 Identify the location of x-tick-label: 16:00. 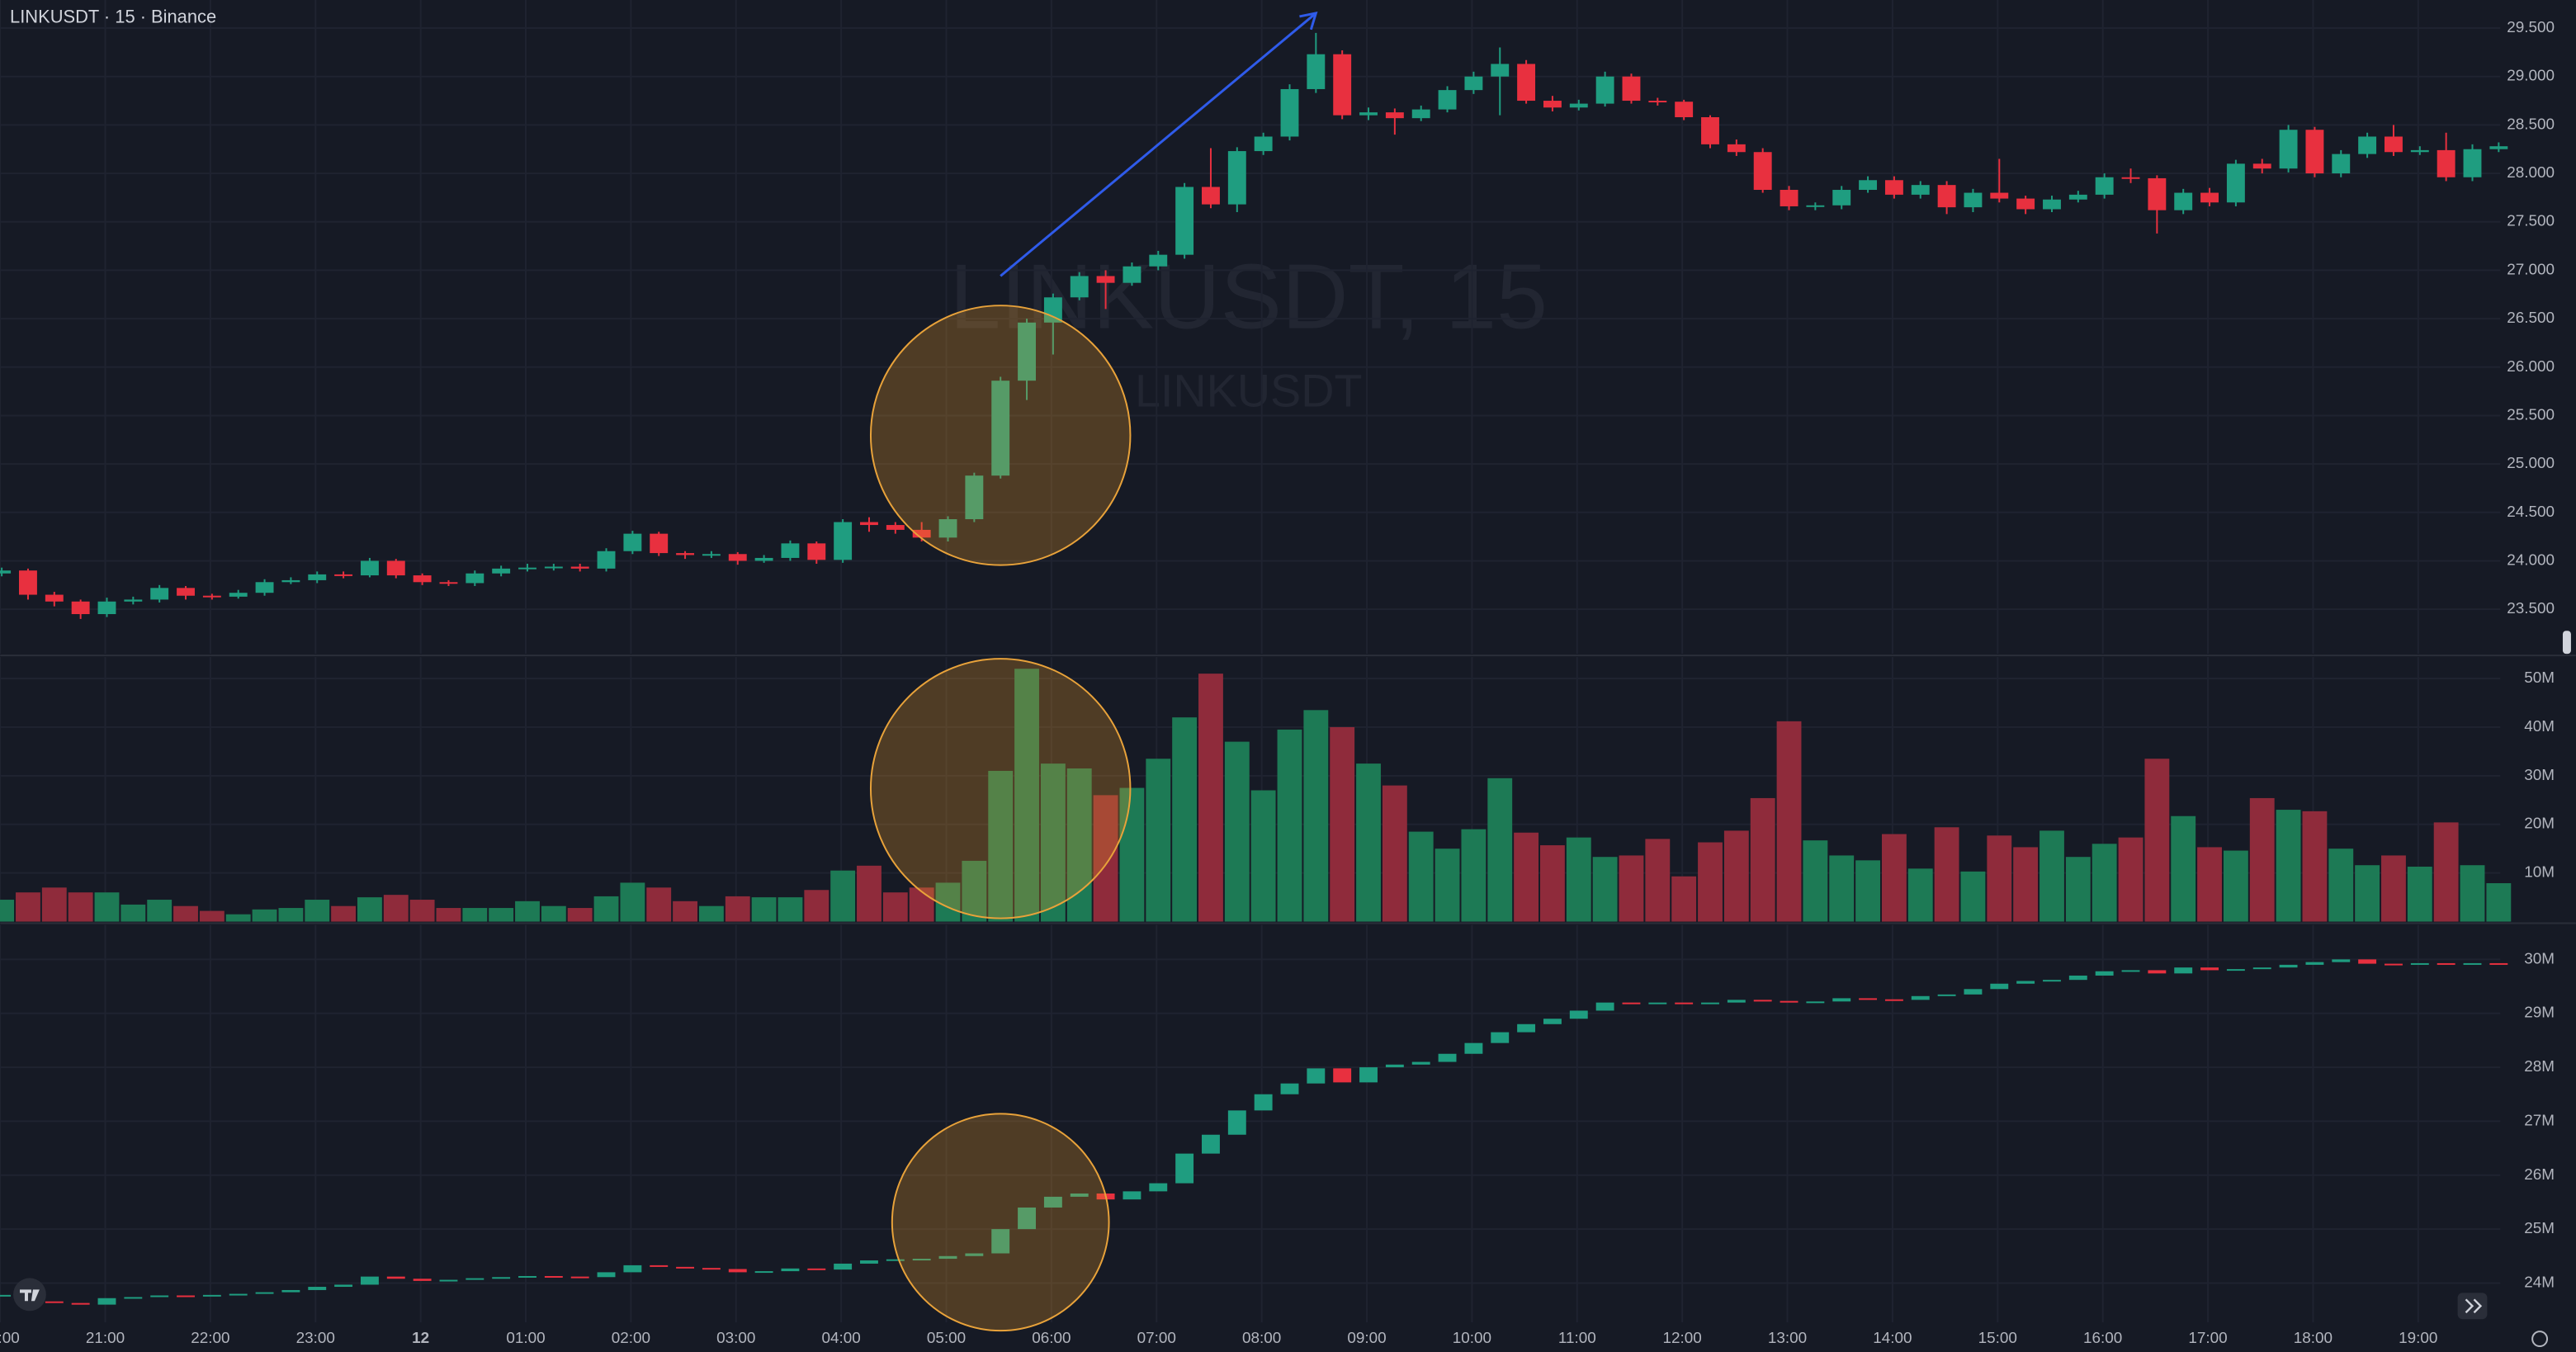
(2102, 1338).